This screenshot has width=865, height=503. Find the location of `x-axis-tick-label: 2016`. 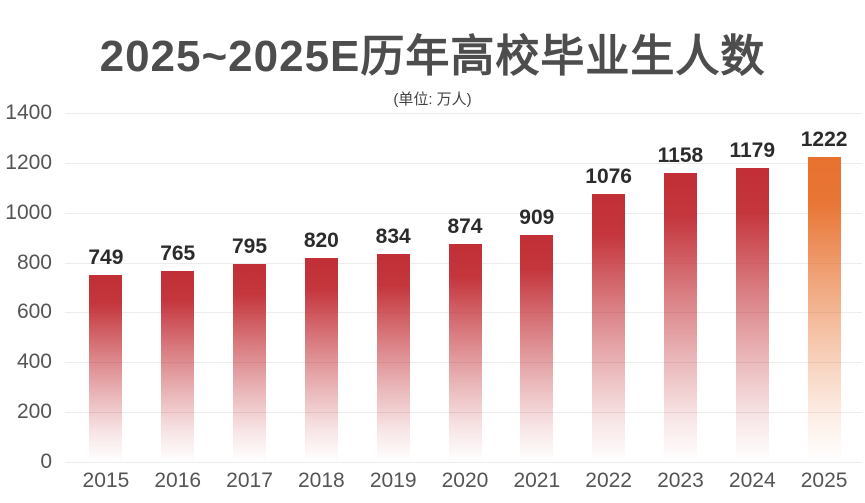

x-axis-tick-label: 2016 is located at coordinates (178, 480).